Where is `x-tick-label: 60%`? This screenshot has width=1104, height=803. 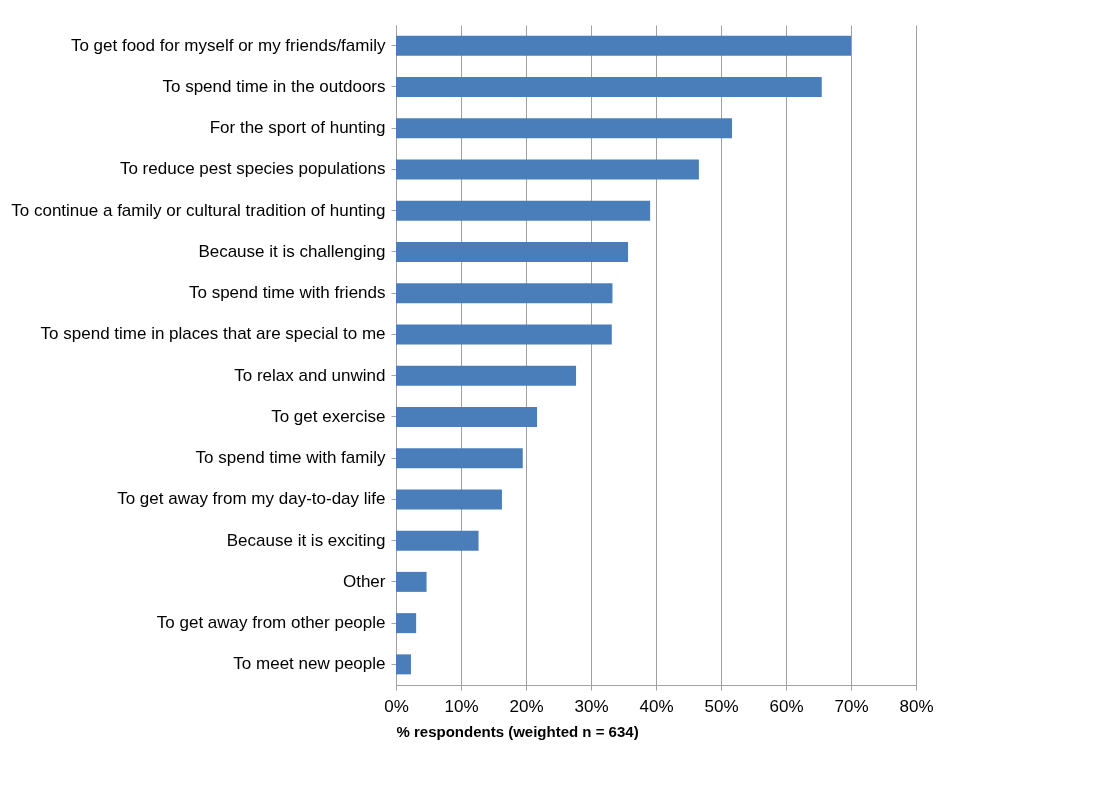
x-tick-label: 60% is located at coordinates (786, 706).